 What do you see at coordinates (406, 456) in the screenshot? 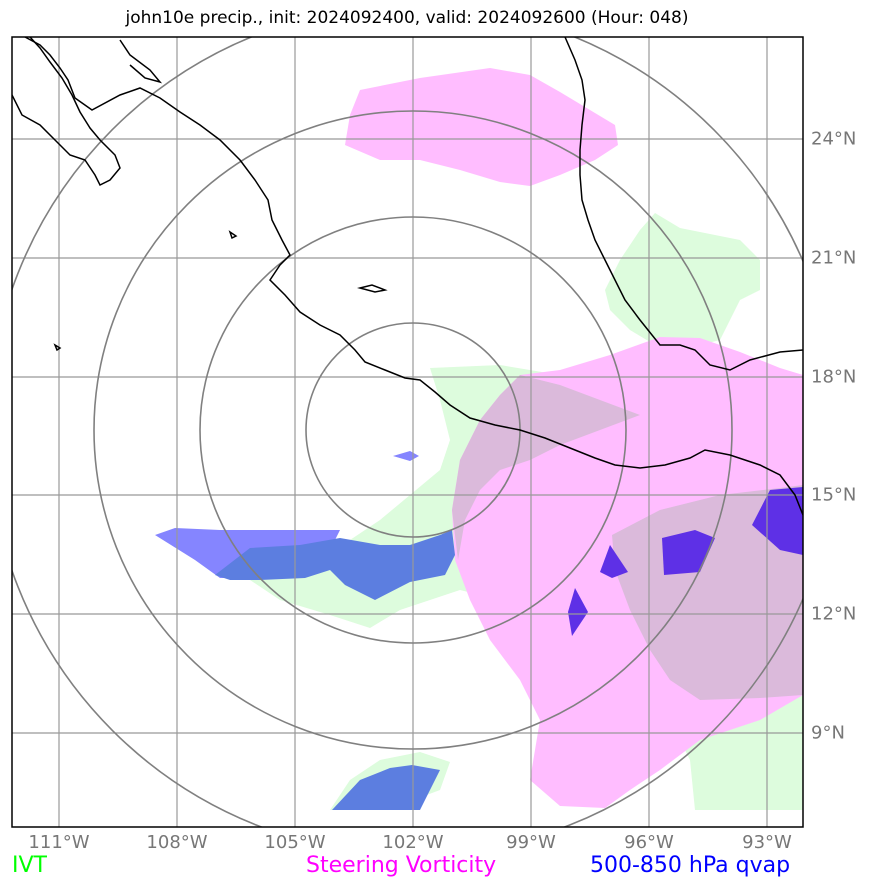
I see `qvap-region-small` at bounding box center [406, 456].